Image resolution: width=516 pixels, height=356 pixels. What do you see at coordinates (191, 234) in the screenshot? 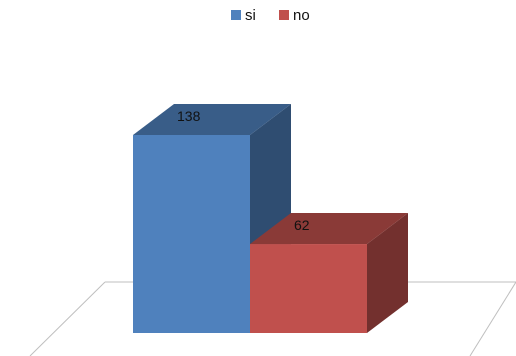
I see `bar-si-front` at bounding box center [191, 234].